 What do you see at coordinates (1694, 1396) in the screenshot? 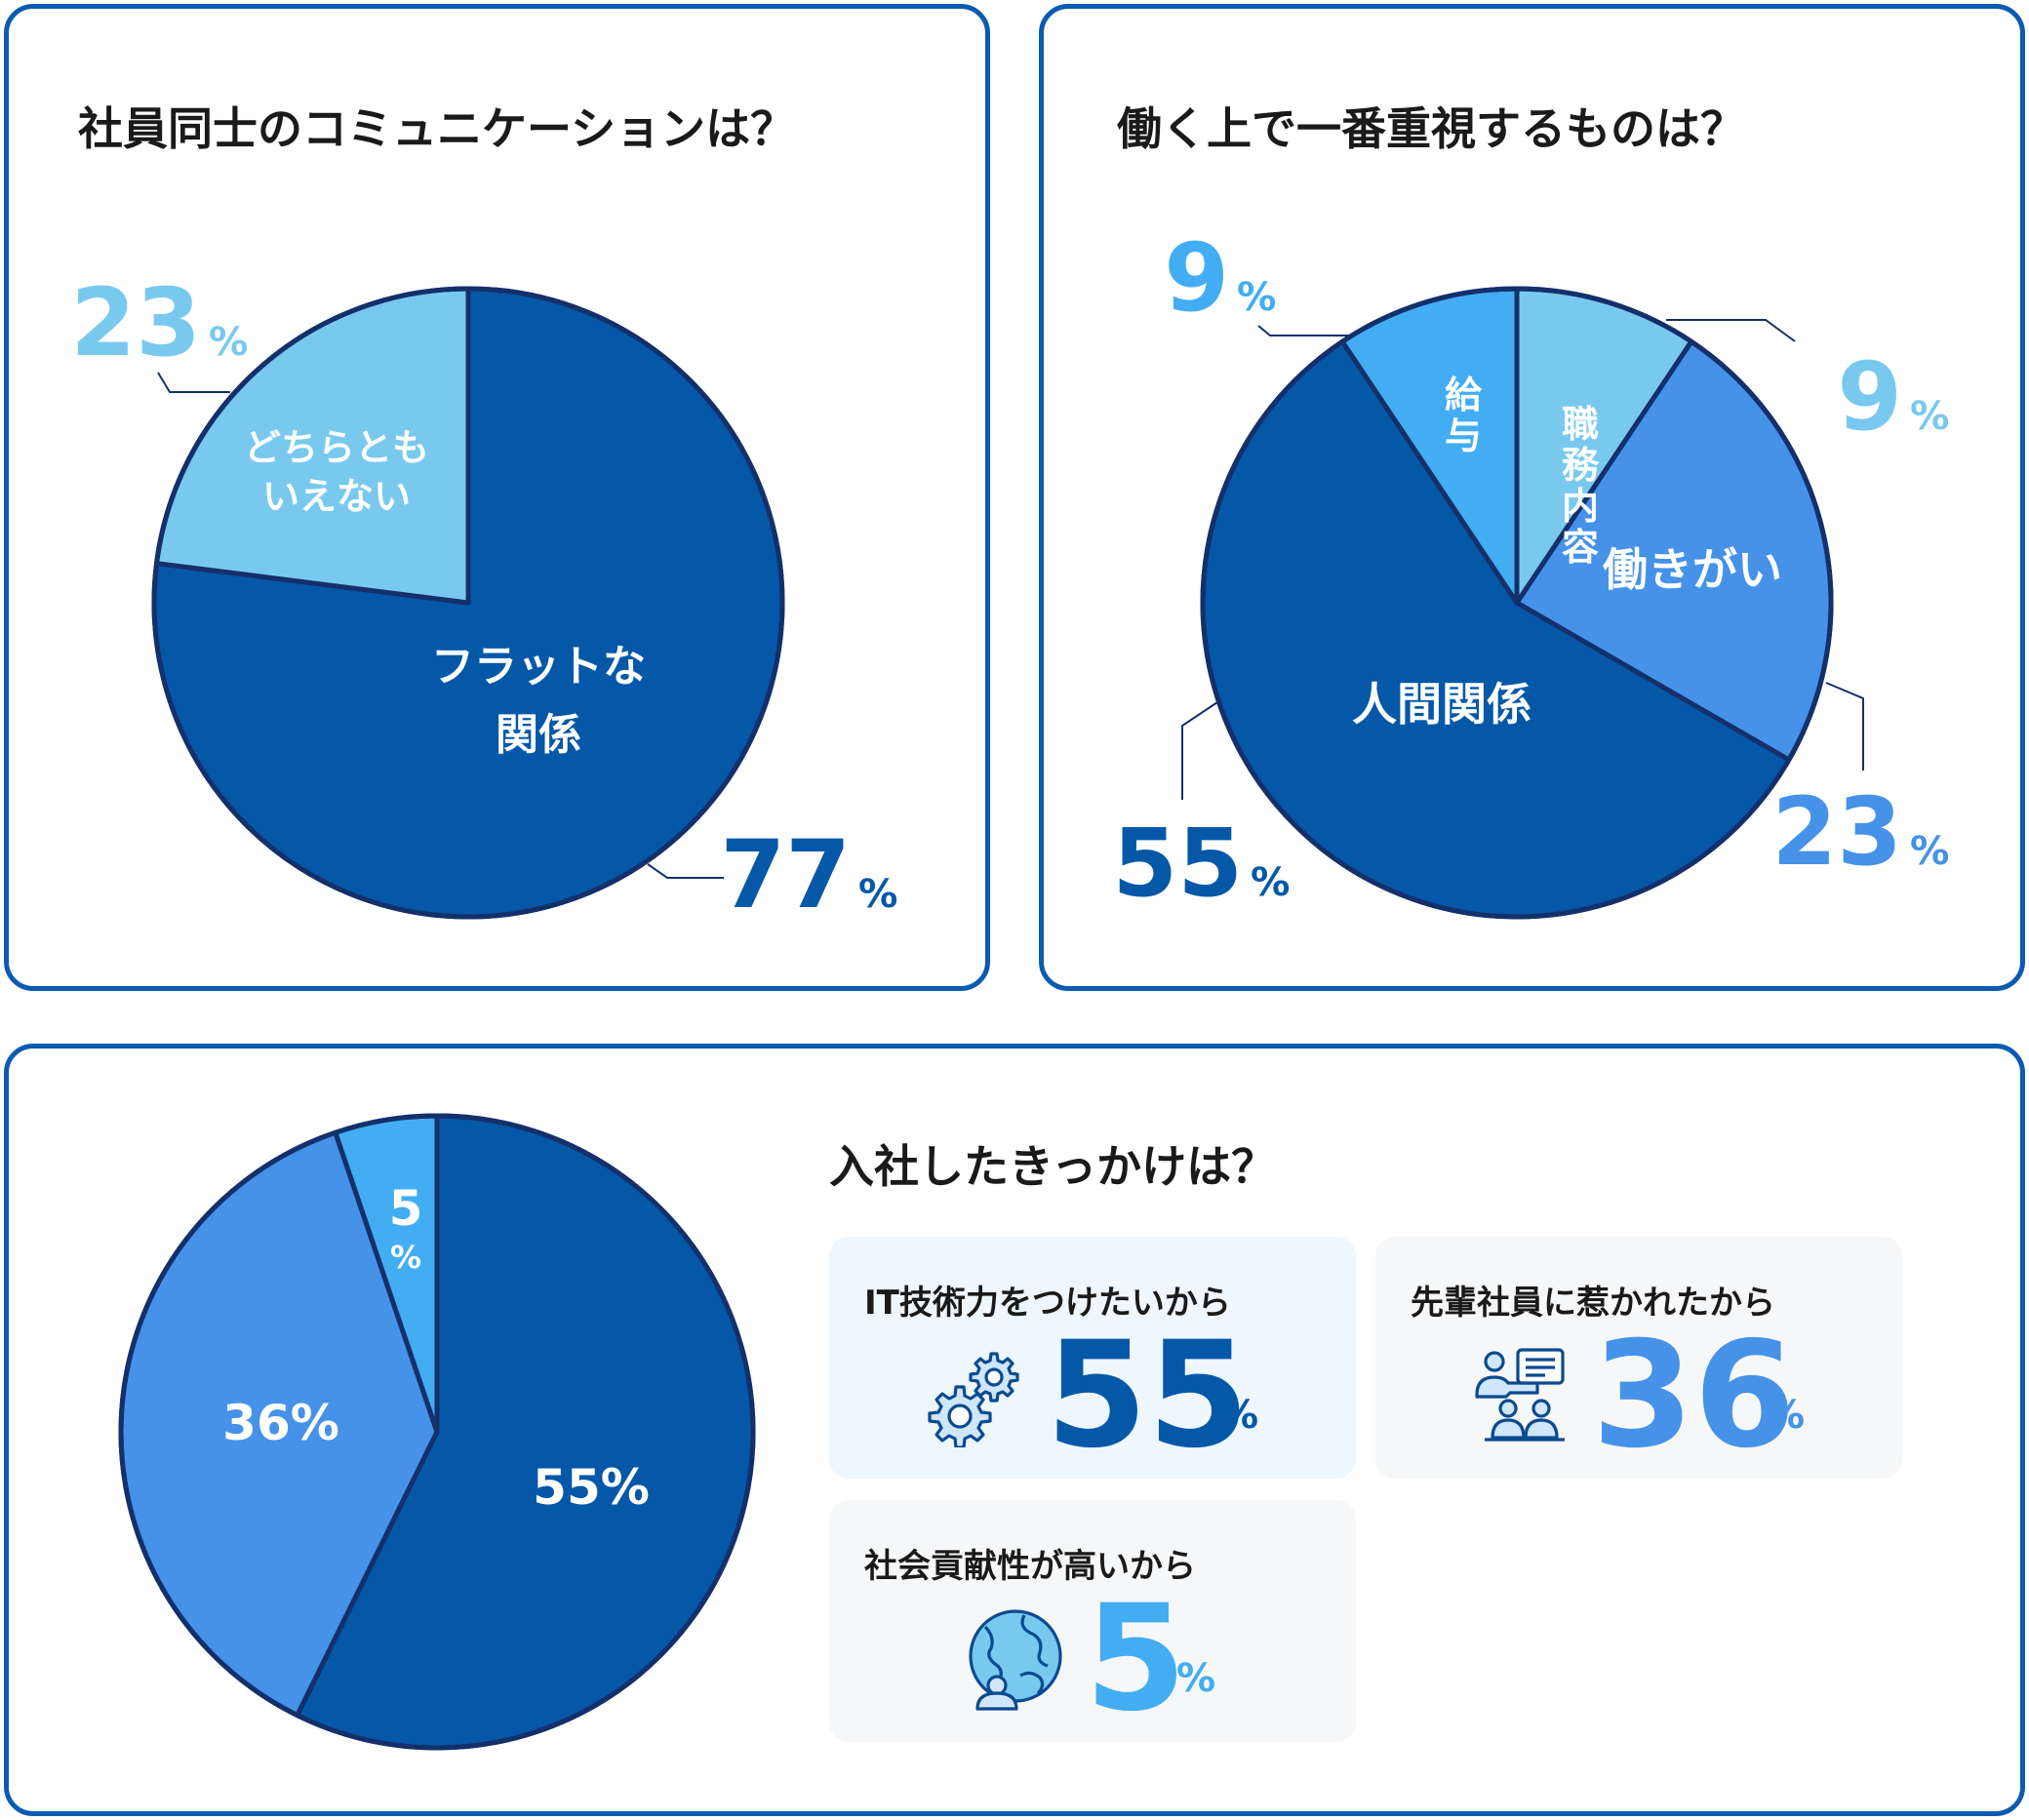
I see `reason-card-value: 36` at bounding box center [1694, 1396].